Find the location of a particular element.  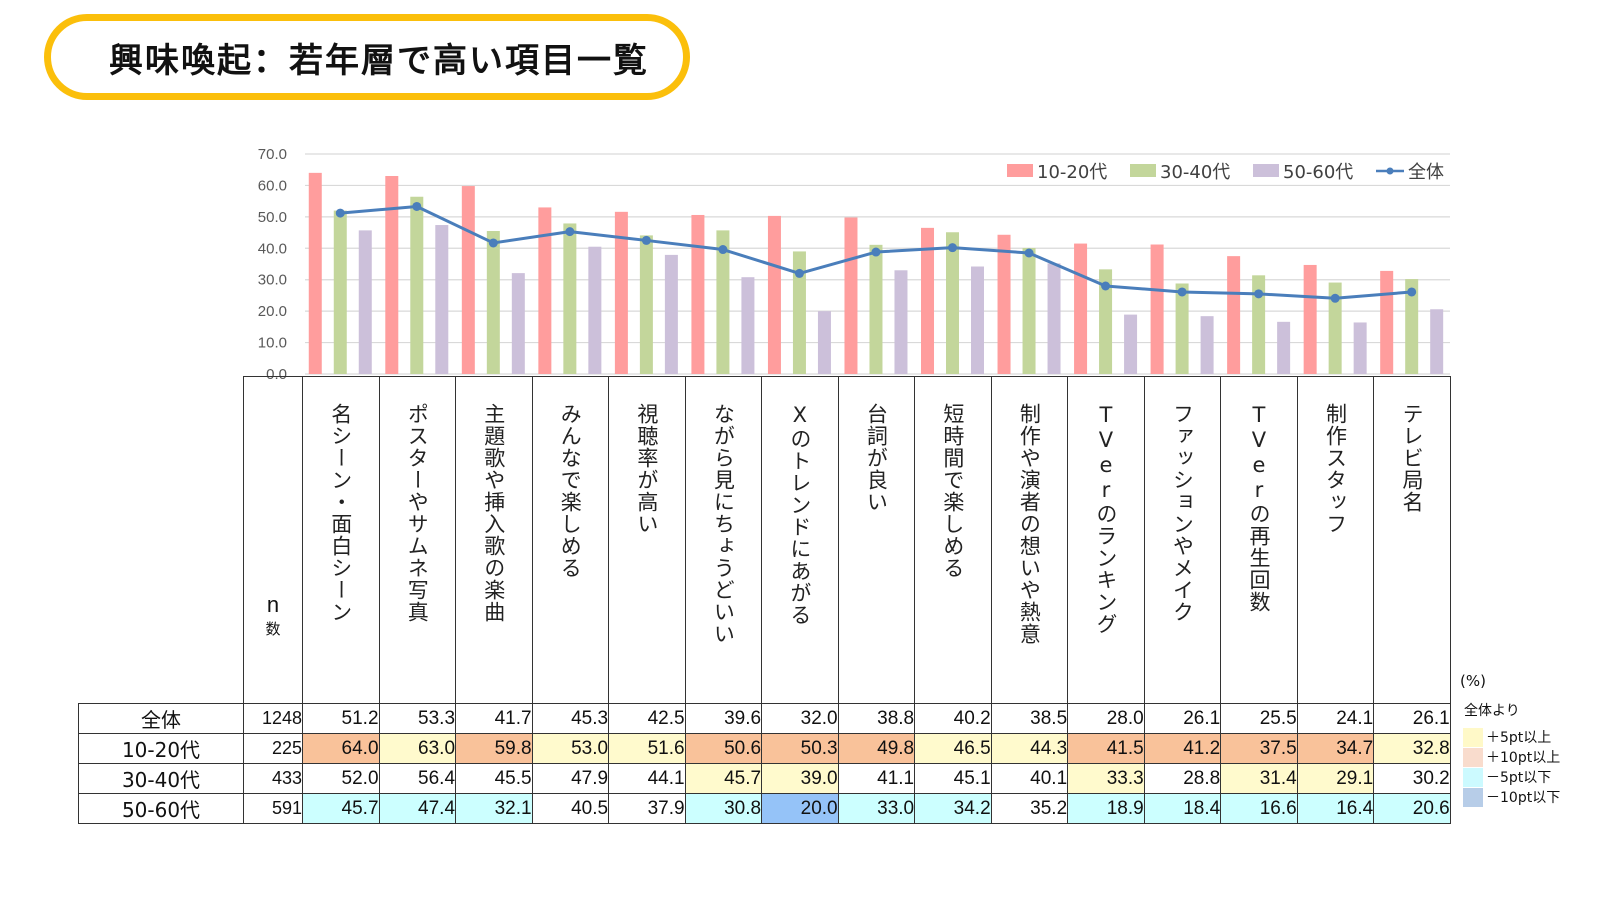

table-cell: 34.7 is located at coordinates (1335, 748).